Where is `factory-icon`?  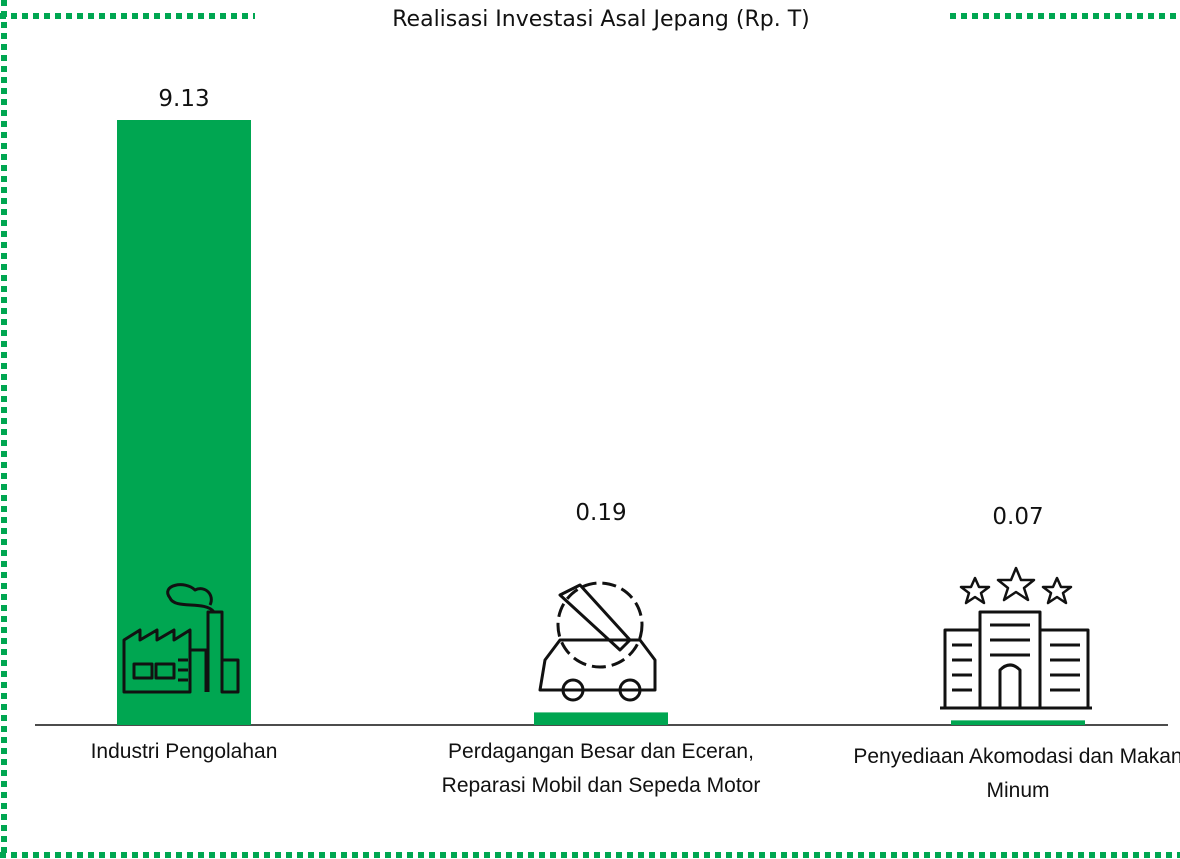
factory-icon is located at coordinates (181, 638).